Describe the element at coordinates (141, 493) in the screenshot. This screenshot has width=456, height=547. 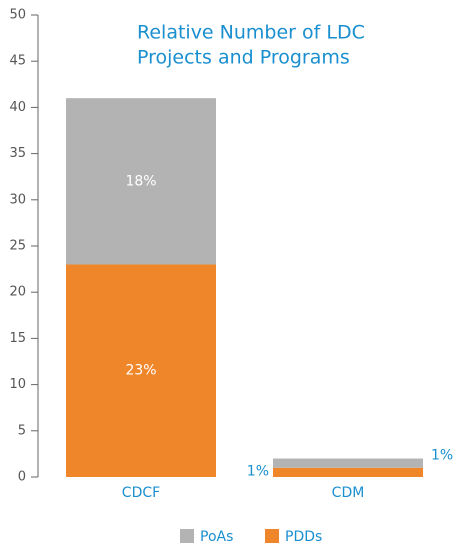
I see `x-tick-label: CDCF` at that location.